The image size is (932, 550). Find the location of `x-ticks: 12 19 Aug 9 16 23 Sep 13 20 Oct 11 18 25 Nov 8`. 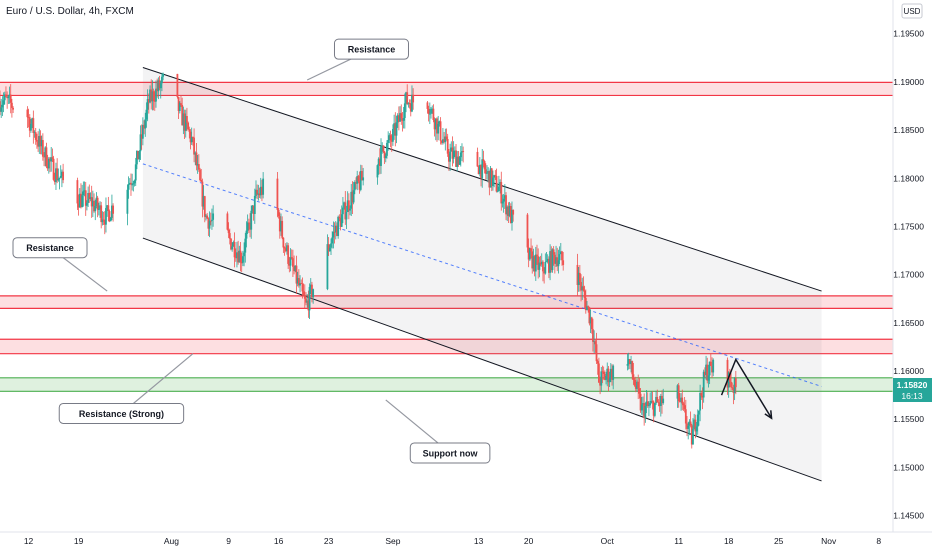

x-ticks: 12 19 Aug 9 16 23 Sep 13 20 Oct 11 18 25 Nov 8 is located at coordinates (453, 541).